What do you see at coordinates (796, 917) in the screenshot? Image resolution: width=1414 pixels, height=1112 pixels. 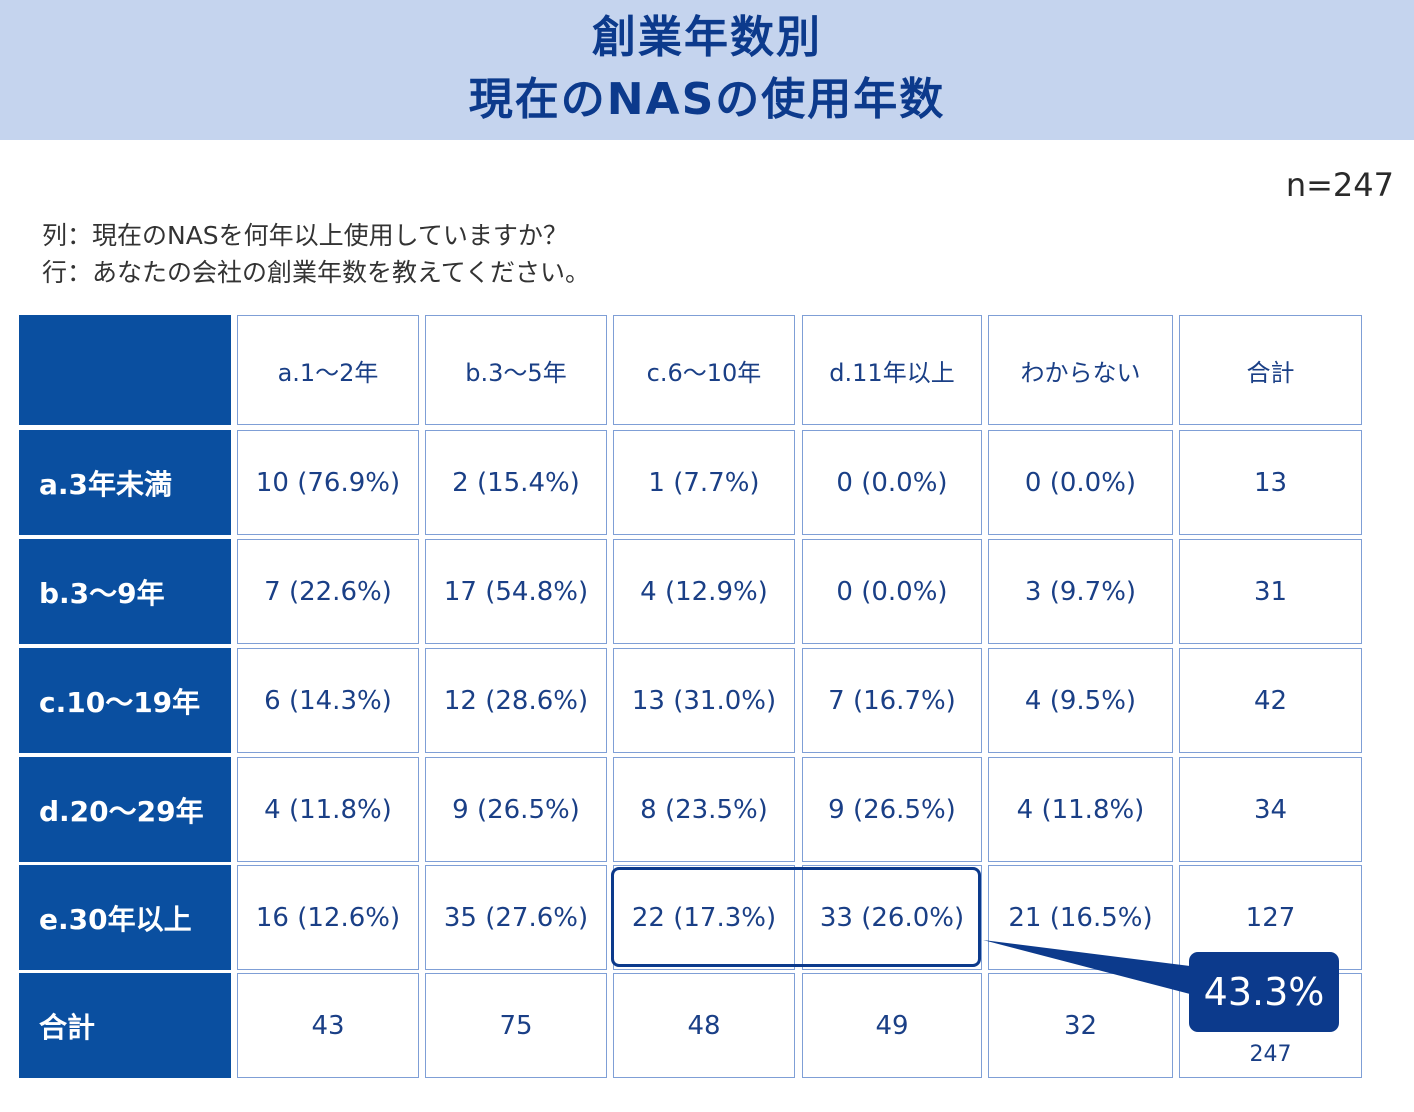 I see `highlight-box` at bounding box center [796, 917].